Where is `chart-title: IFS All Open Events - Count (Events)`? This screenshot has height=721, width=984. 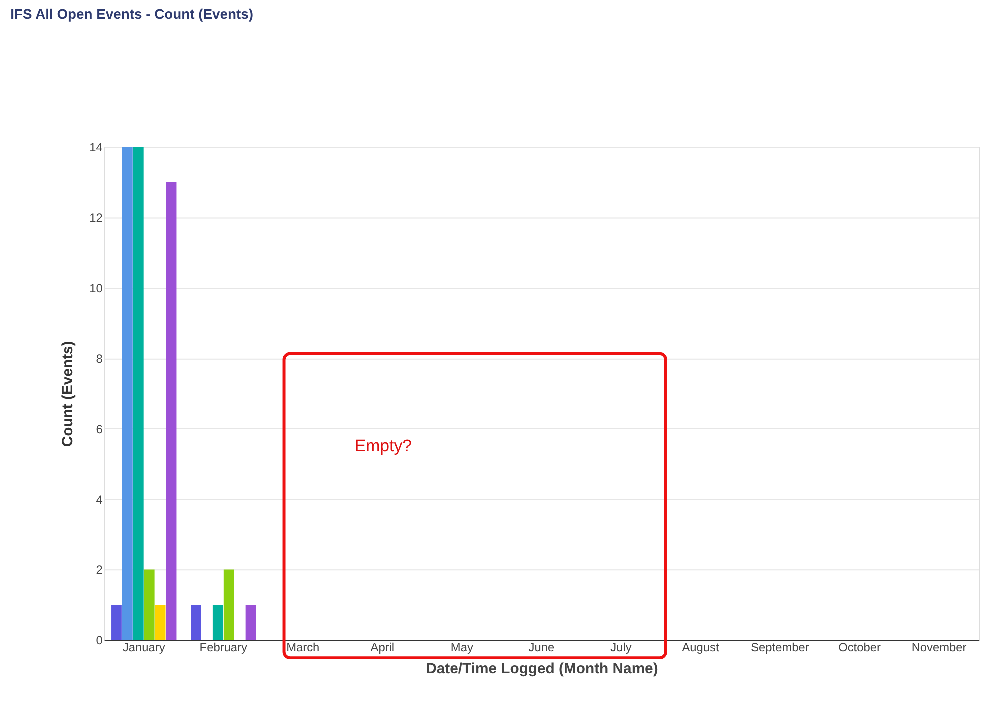
chart-title: IFS All Open Events - Count (Events) is located at coordinates (132, 14).